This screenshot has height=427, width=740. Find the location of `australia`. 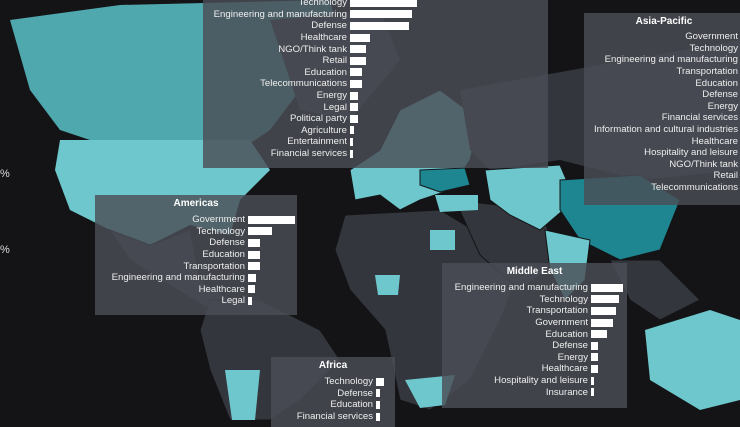

australia is located at coordinates (692, 360).